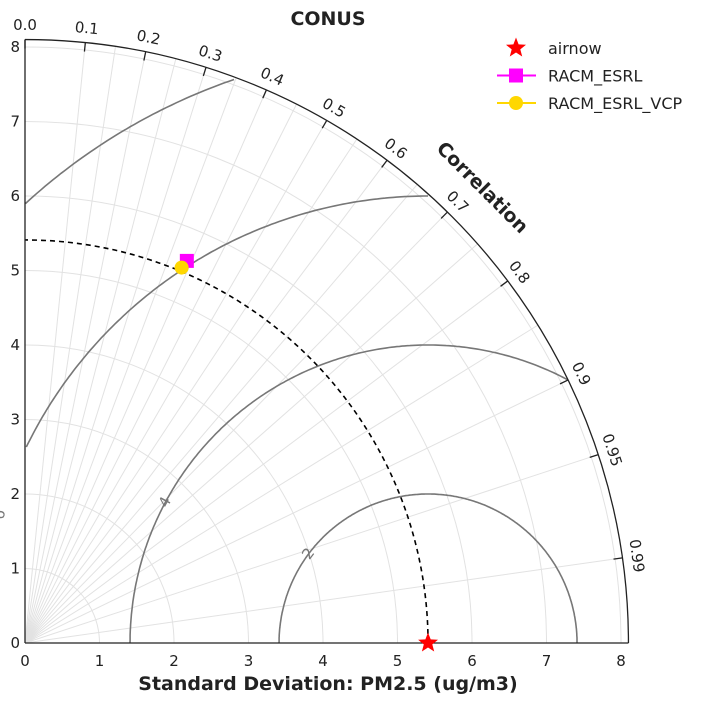 This screenshot has height=704, width=720. What do you see at coordinates (621, 661) in the screenshot?
I see `x-tick-label: 8` at bounding box center [621, 661].